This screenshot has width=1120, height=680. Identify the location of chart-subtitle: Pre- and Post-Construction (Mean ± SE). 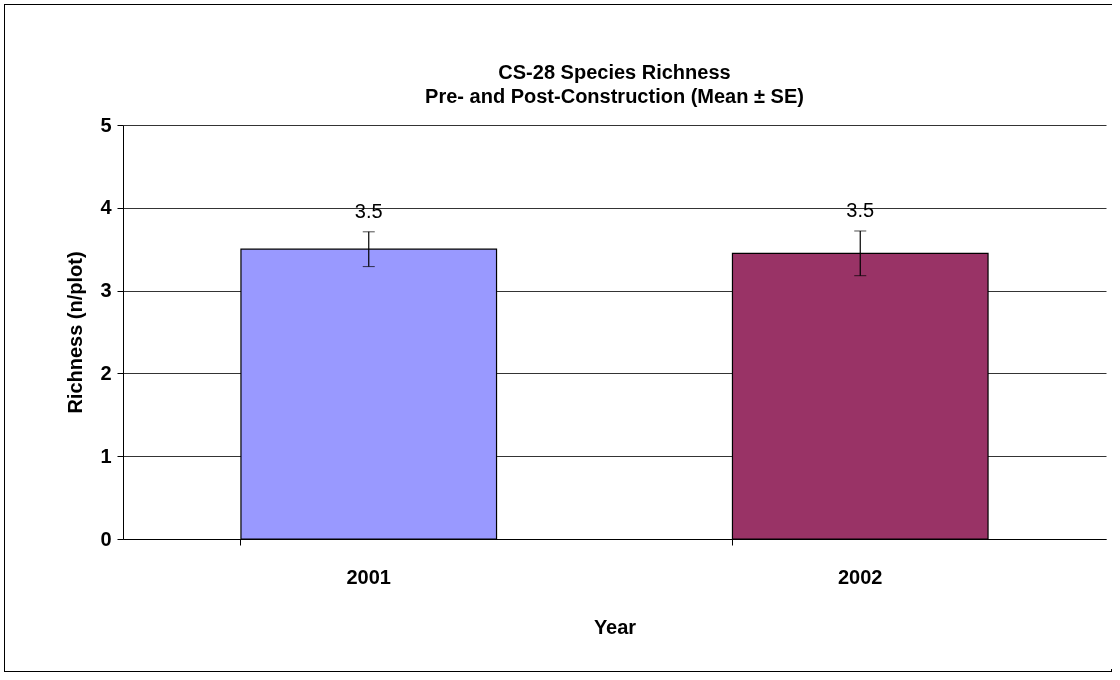
(614, 96).